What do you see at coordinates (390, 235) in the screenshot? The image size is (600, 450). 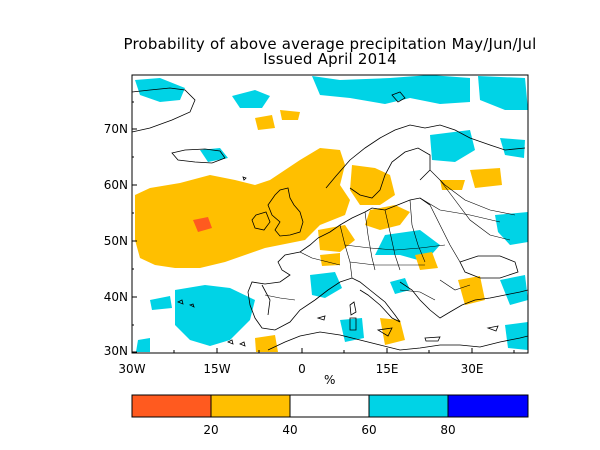 I see `country-borders` at bounding box center [390, 235].